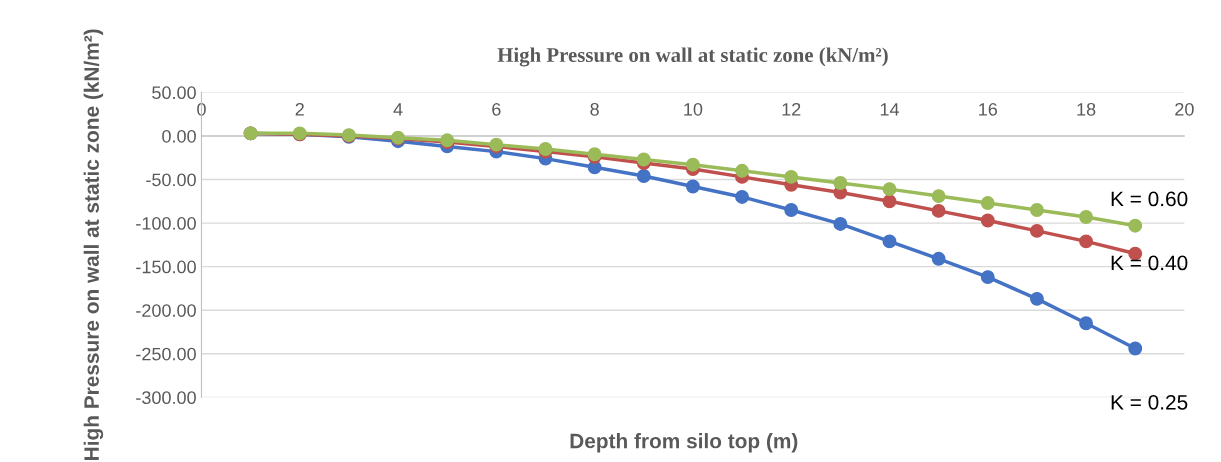 The height and width of the screenshot is (462, 1221). I want to click on y-tick-label: -200.00, so click(166, 310).